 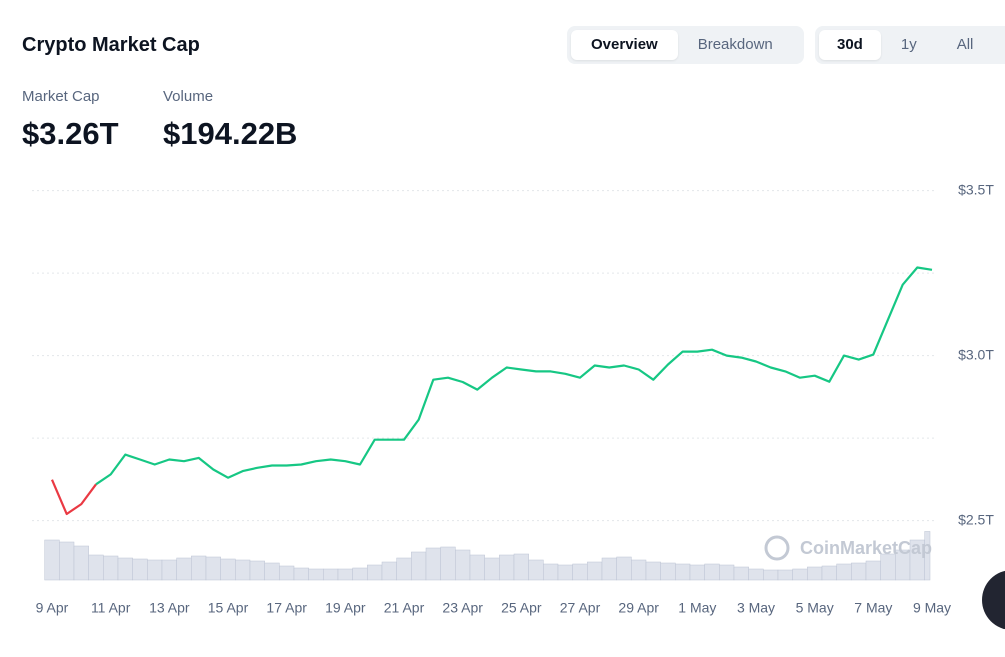 What do you see at coordinates (624, 45) in the screenshot?
I see `tab: Overview` at bounding box center [624, 45].